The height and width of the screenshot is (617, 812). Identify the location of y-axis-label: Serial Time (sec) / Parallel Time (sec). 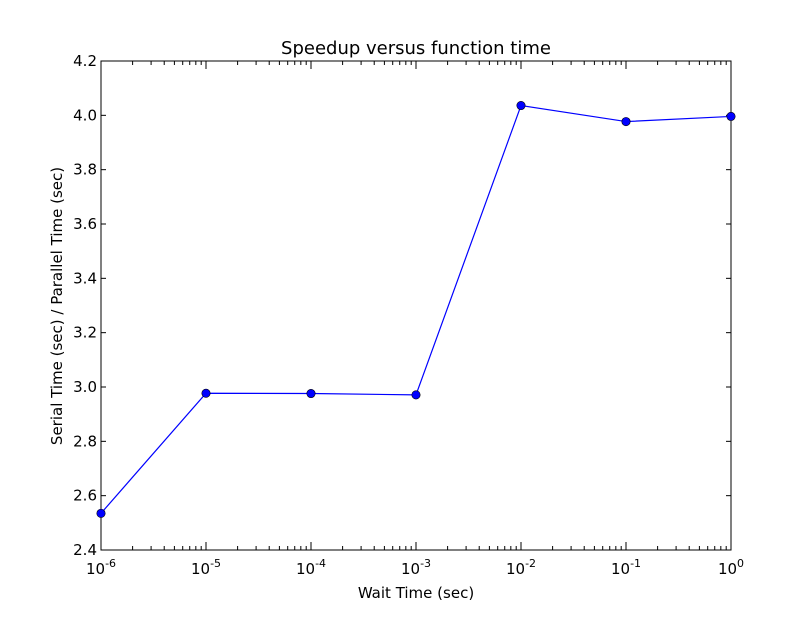
(57, 306).